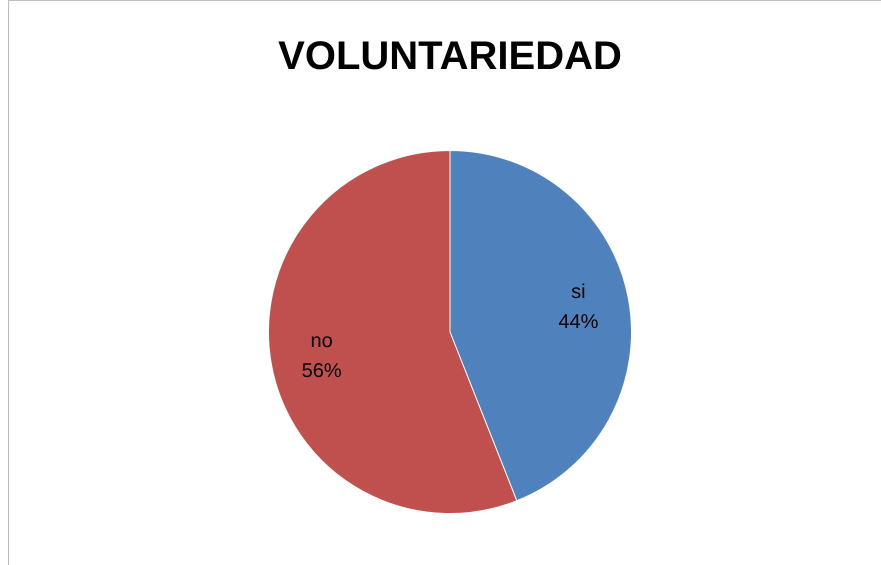  Describe the element at coordinates (321, 341) in the screenshot. I see `slice-label: no` at that location.